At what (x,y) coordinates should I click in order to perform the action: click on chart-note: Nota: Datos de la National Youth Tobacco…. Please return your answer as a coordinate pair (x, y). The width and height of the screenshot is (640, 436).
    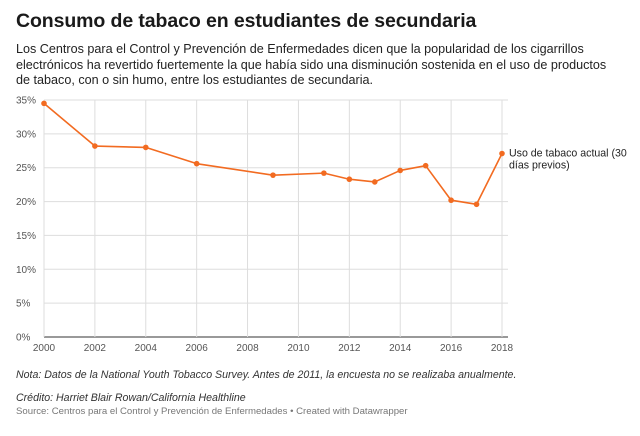
    Looking at the image, I should click on (266, 375).